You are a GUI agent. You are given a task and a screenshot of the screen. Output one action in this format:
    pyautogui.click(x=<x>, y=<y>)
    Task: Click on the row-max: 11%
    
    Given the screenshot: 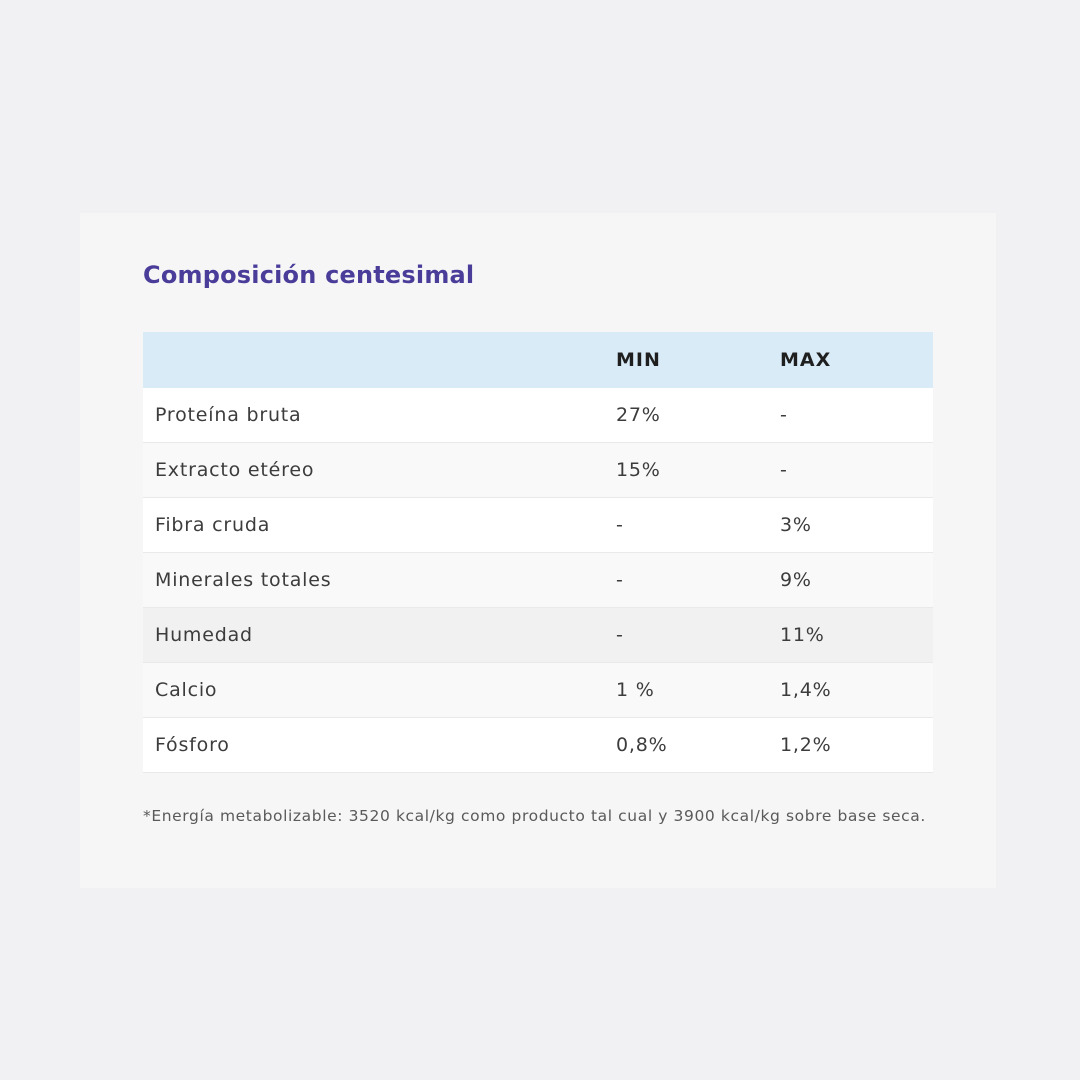 What is the action you would take?
    pyautogui.click(x=802, y=635)
    